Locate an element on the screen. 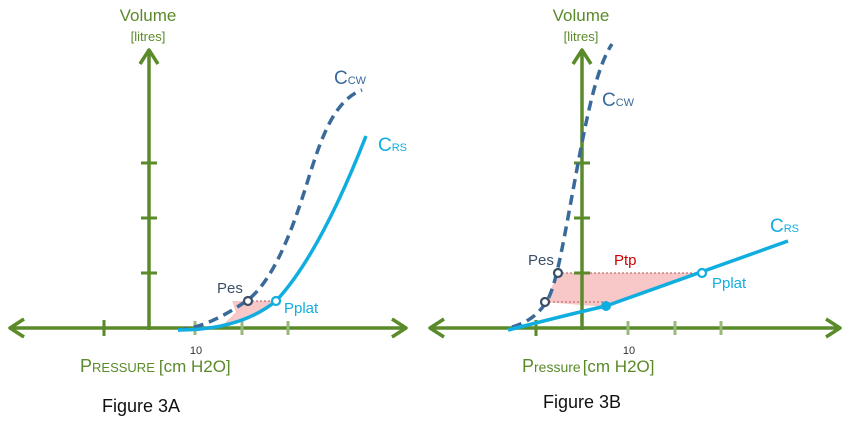 This screenshot has height=422, width=850. panel-a-y-axis-title: Volume is located at coordinates (148, 15).